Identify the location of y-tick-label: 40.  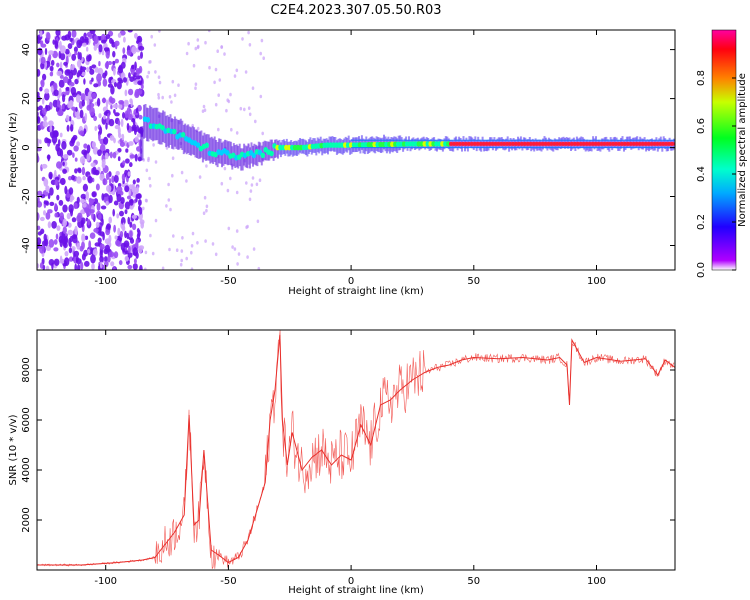
(26, 49).